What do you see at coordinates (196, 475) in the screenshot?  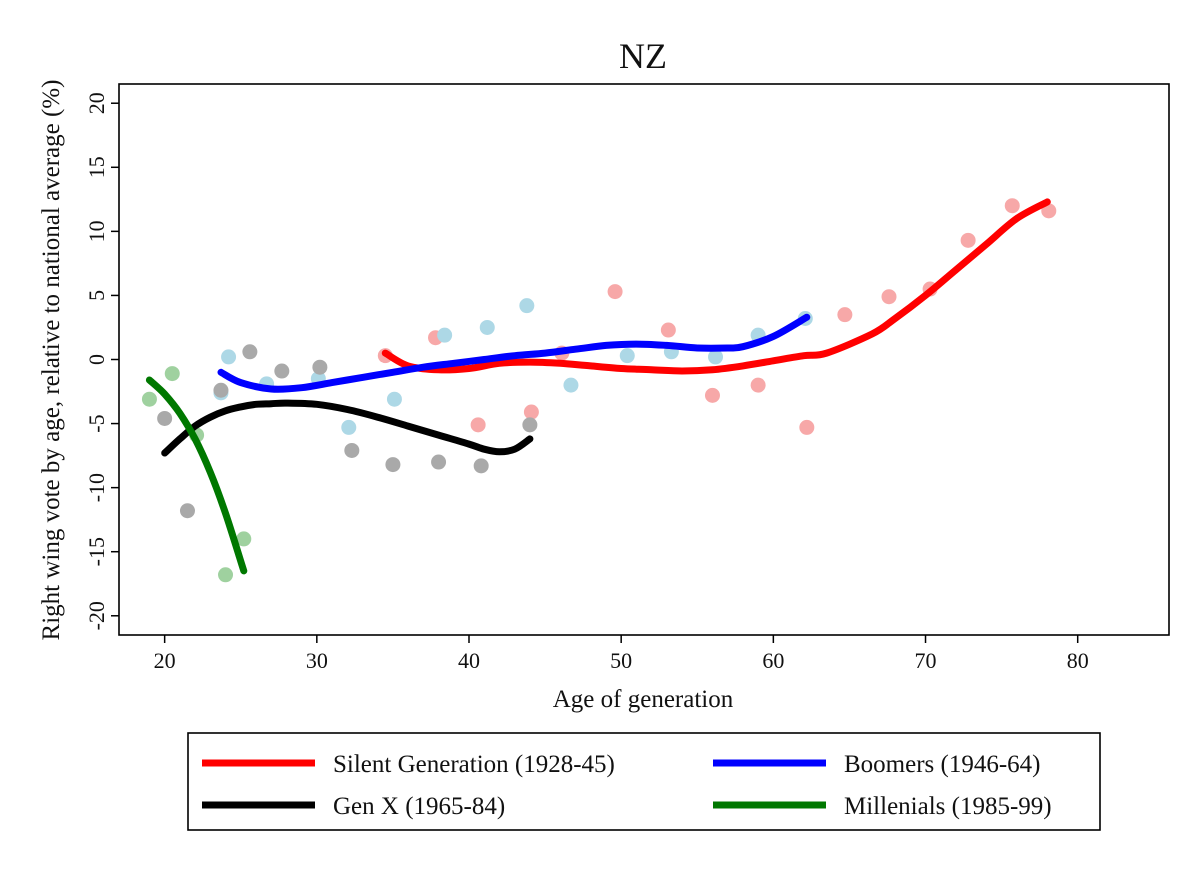 I see `millenials-trend-line` at bounding box center [196, 475].